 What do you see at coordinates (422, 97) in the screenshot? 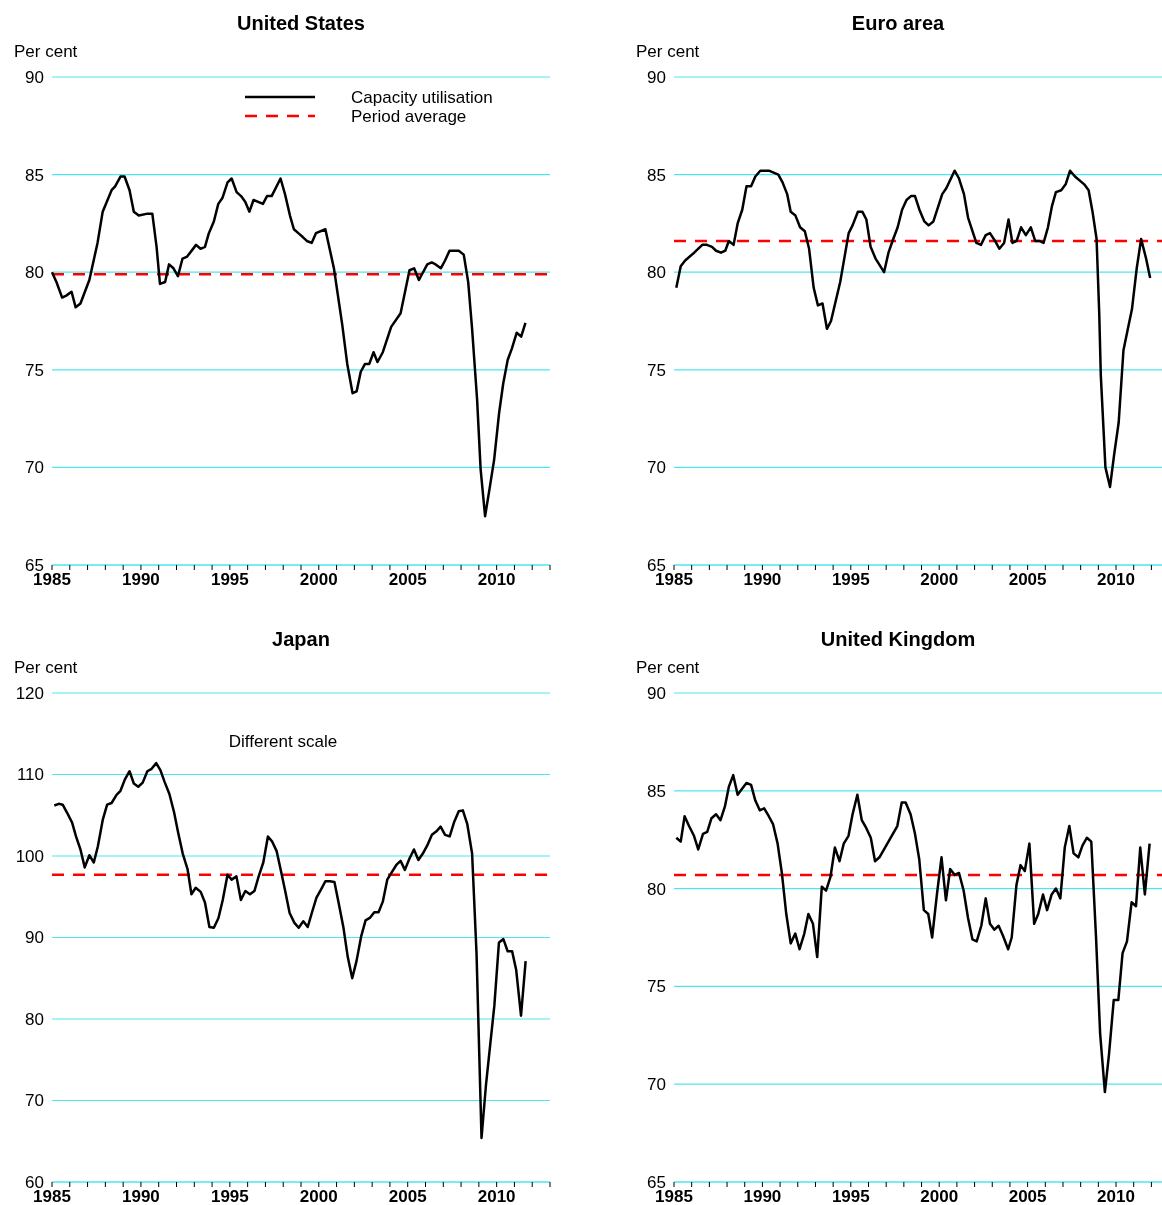
I see `legend-label: Capacity utilisation` at bounding box center [422, 97].